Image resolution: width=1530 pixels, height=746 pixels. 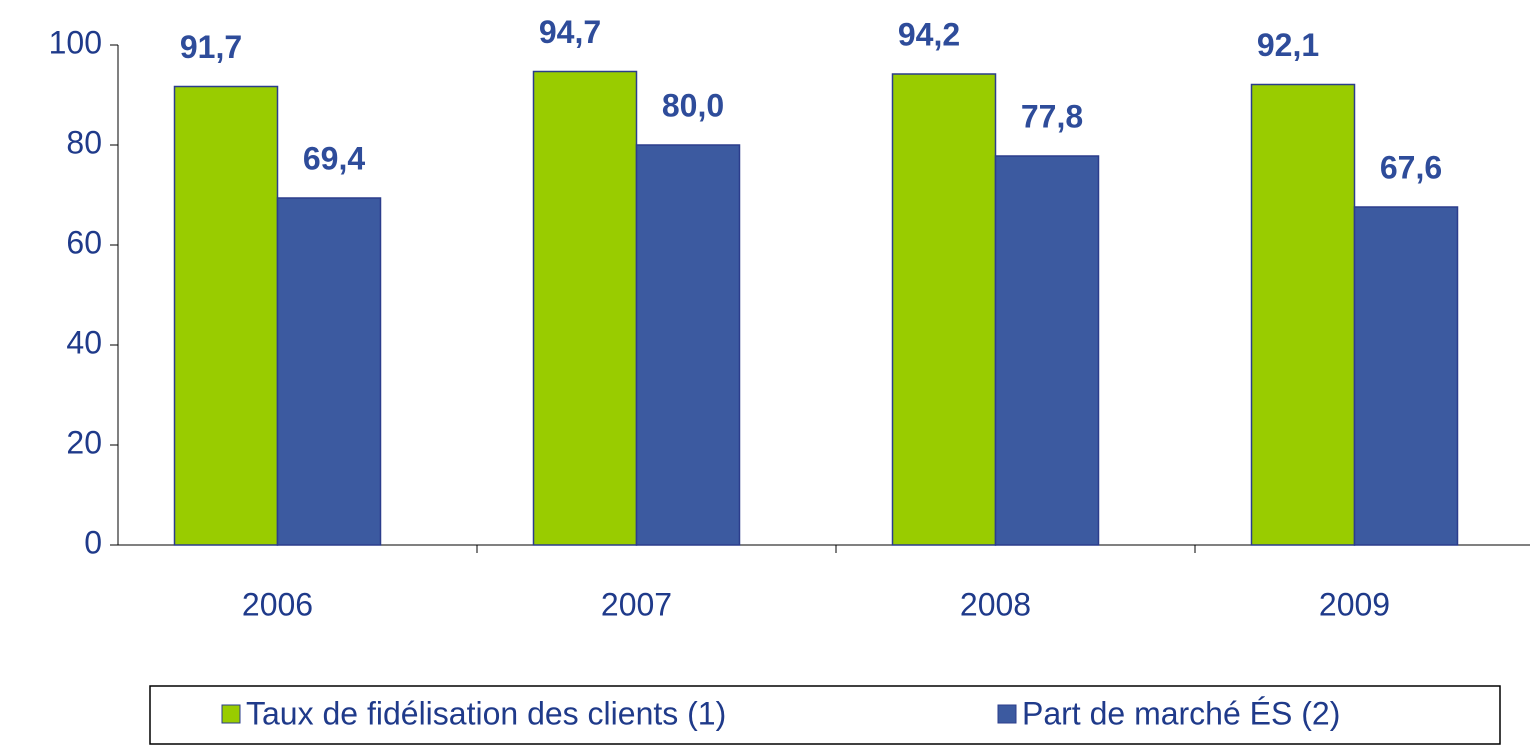 I want to click on value-label: 92,1, so click(x=1288, y=45).